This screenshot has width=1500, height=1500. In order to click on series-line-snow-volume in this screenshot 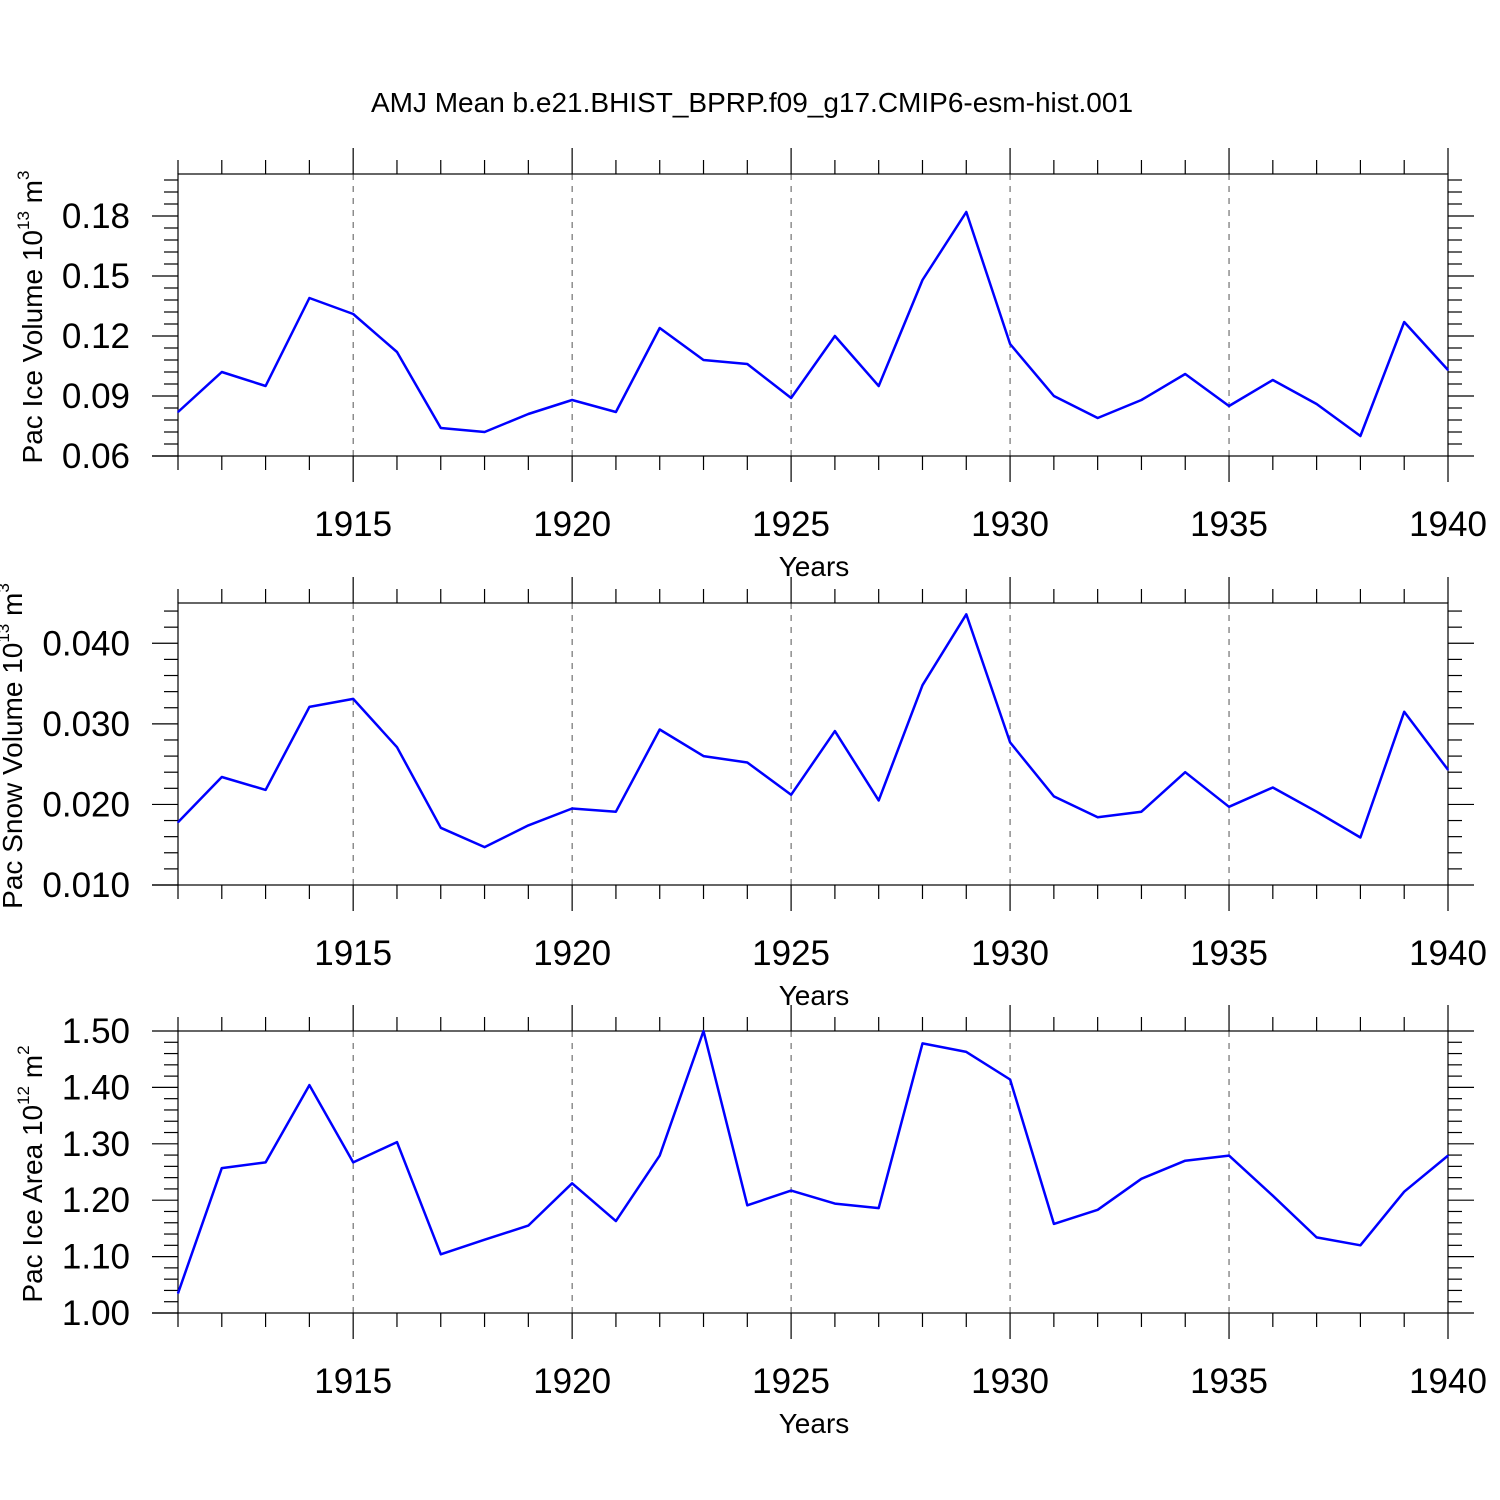, I will do `click(813, 731)`.